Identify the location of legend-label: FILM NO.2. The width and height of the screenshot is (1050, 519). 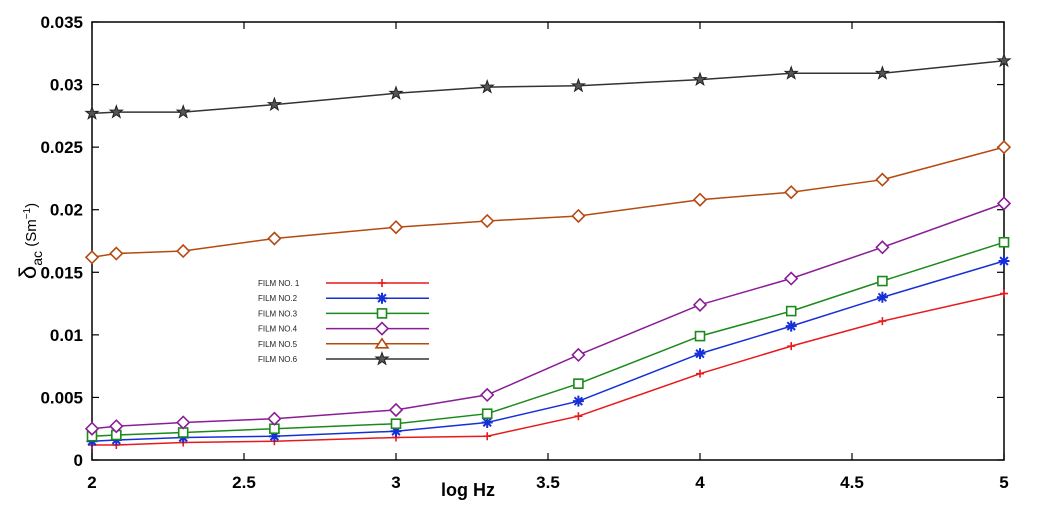
(278, 298).